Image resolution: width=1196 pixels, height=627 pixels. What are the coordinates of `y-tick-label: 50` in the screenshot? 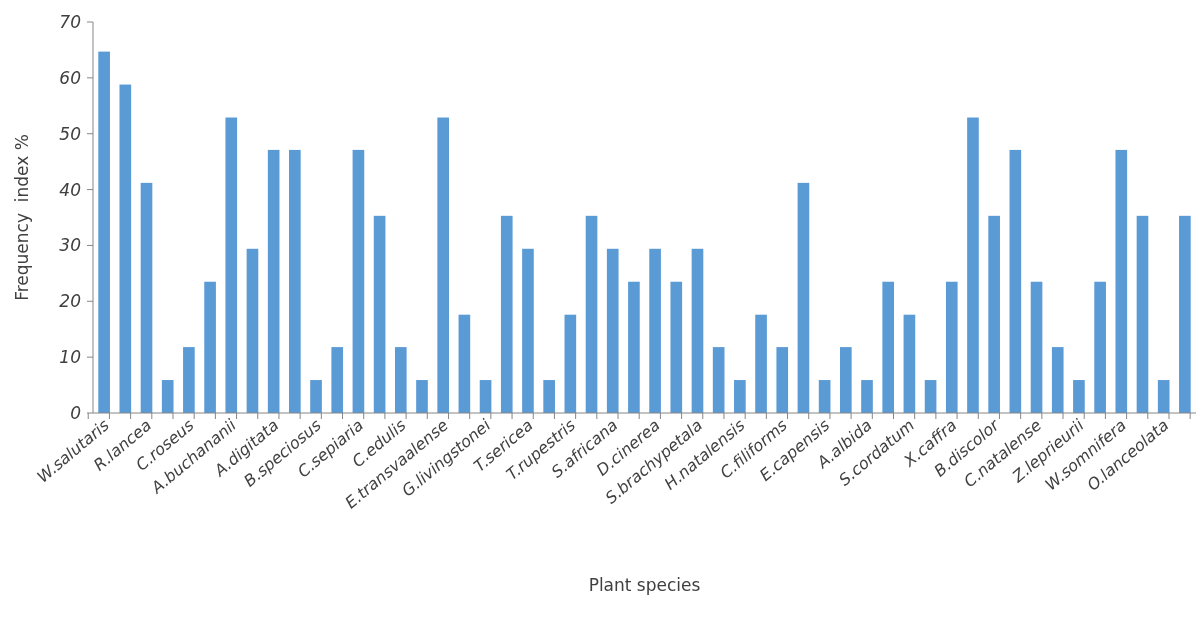 It's located at (70, 133).